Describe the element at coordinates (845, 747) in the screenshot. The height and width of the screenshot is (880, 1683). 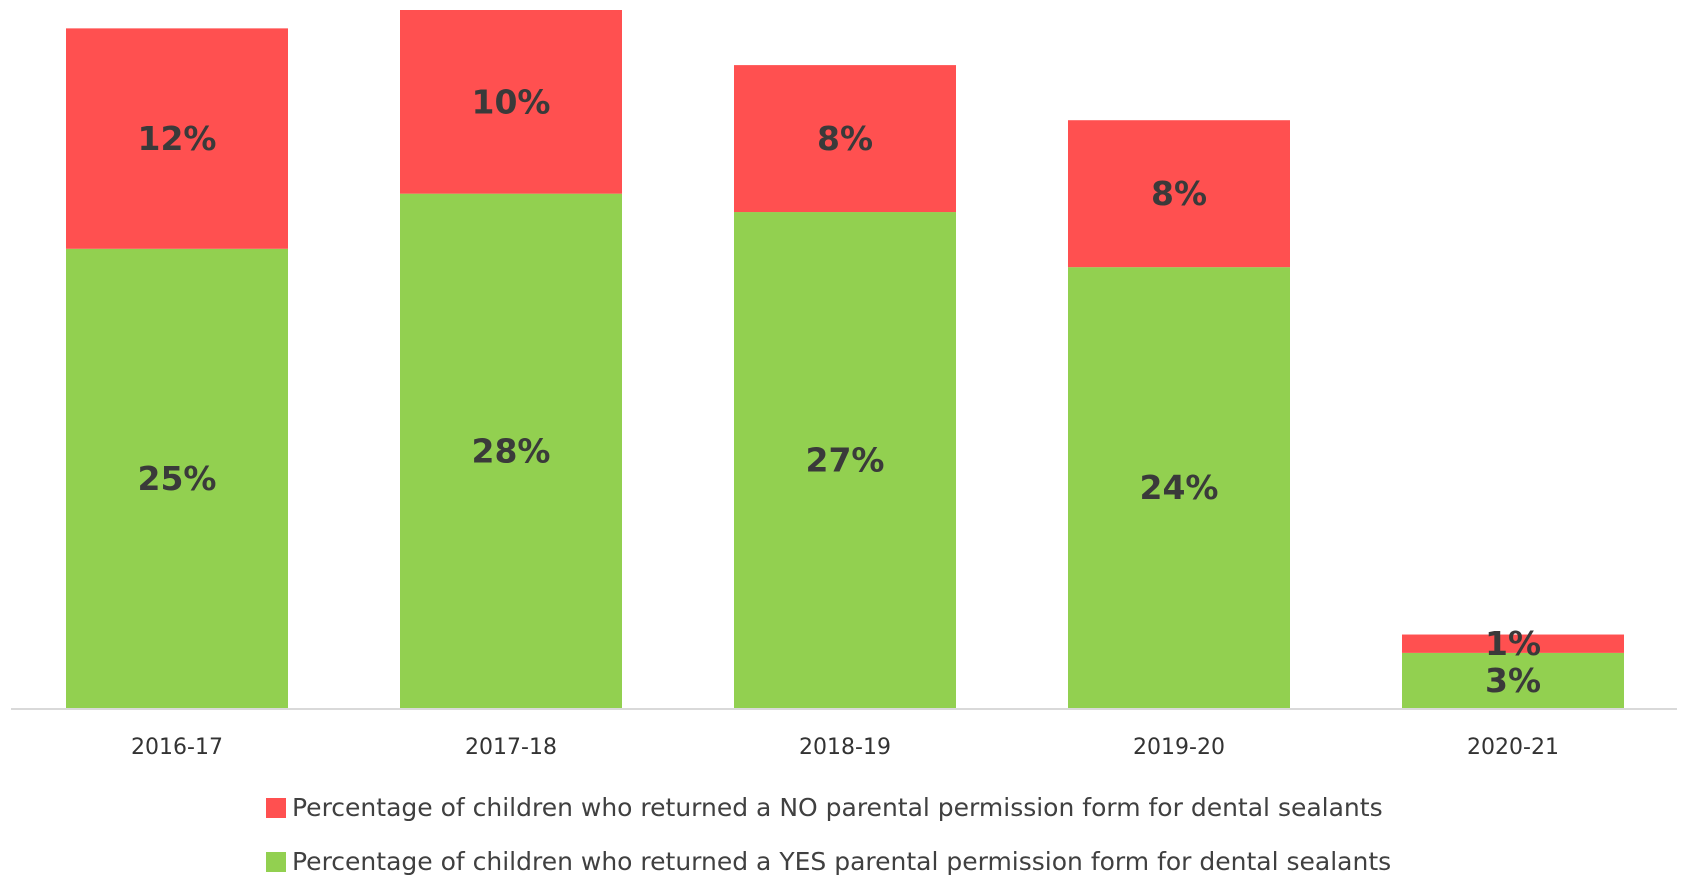
I see `x-tick-label: 2018-19` at that location.